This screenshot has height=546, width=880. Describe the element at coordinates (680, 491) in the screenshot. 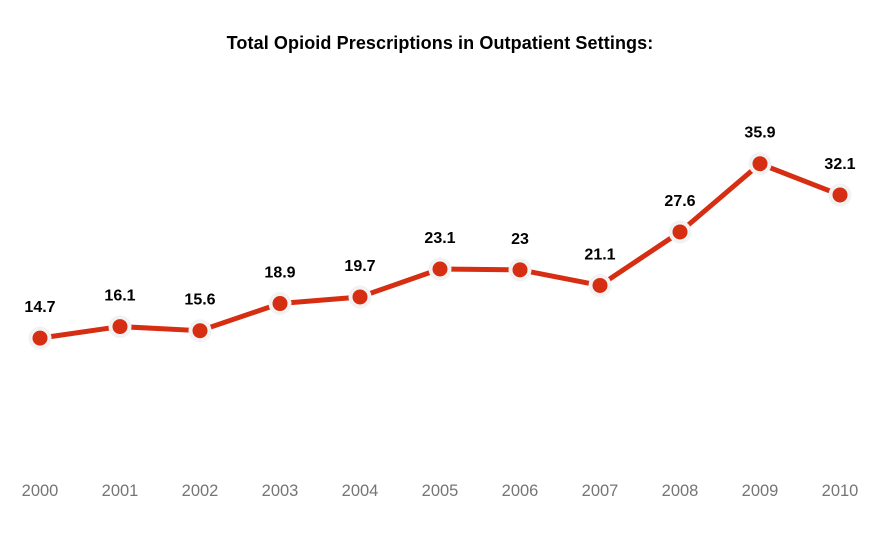

I see `x-axis-tick-label: 2008` at that location.